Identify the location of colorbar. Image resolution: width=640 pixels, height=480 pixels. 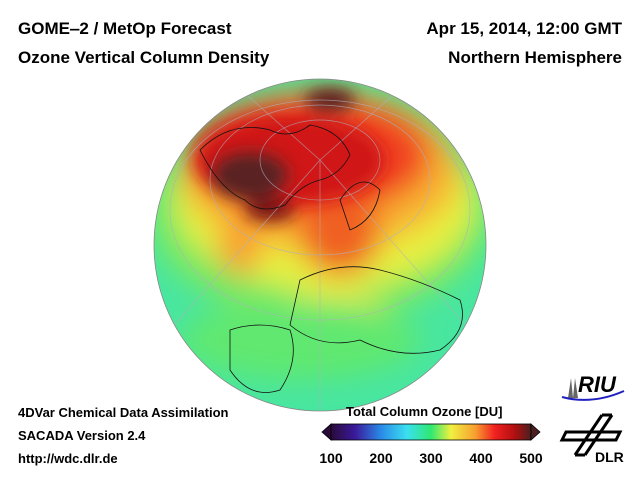
(431, 432).